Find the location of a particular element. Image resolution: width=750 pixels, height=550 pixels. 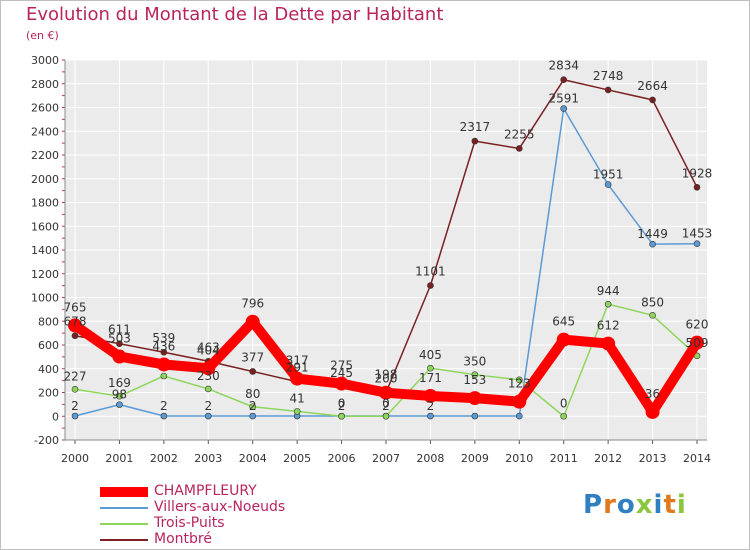

data-label: 98 is located at coordinates (119, 395).